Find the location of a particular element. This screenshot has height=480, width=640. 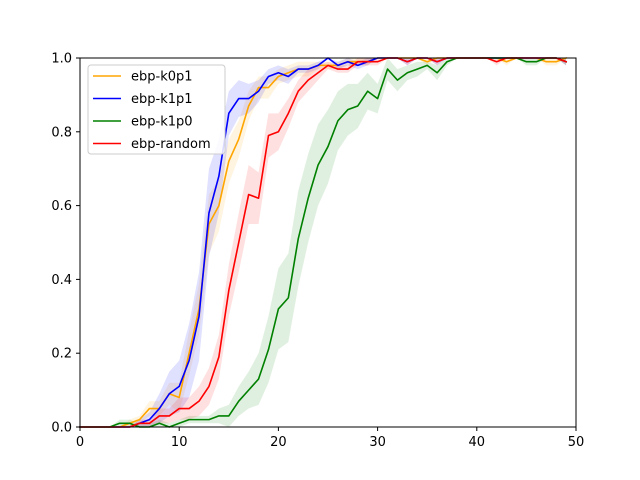

y-tick-label: 0.2 is located at coordinates (61, 354).